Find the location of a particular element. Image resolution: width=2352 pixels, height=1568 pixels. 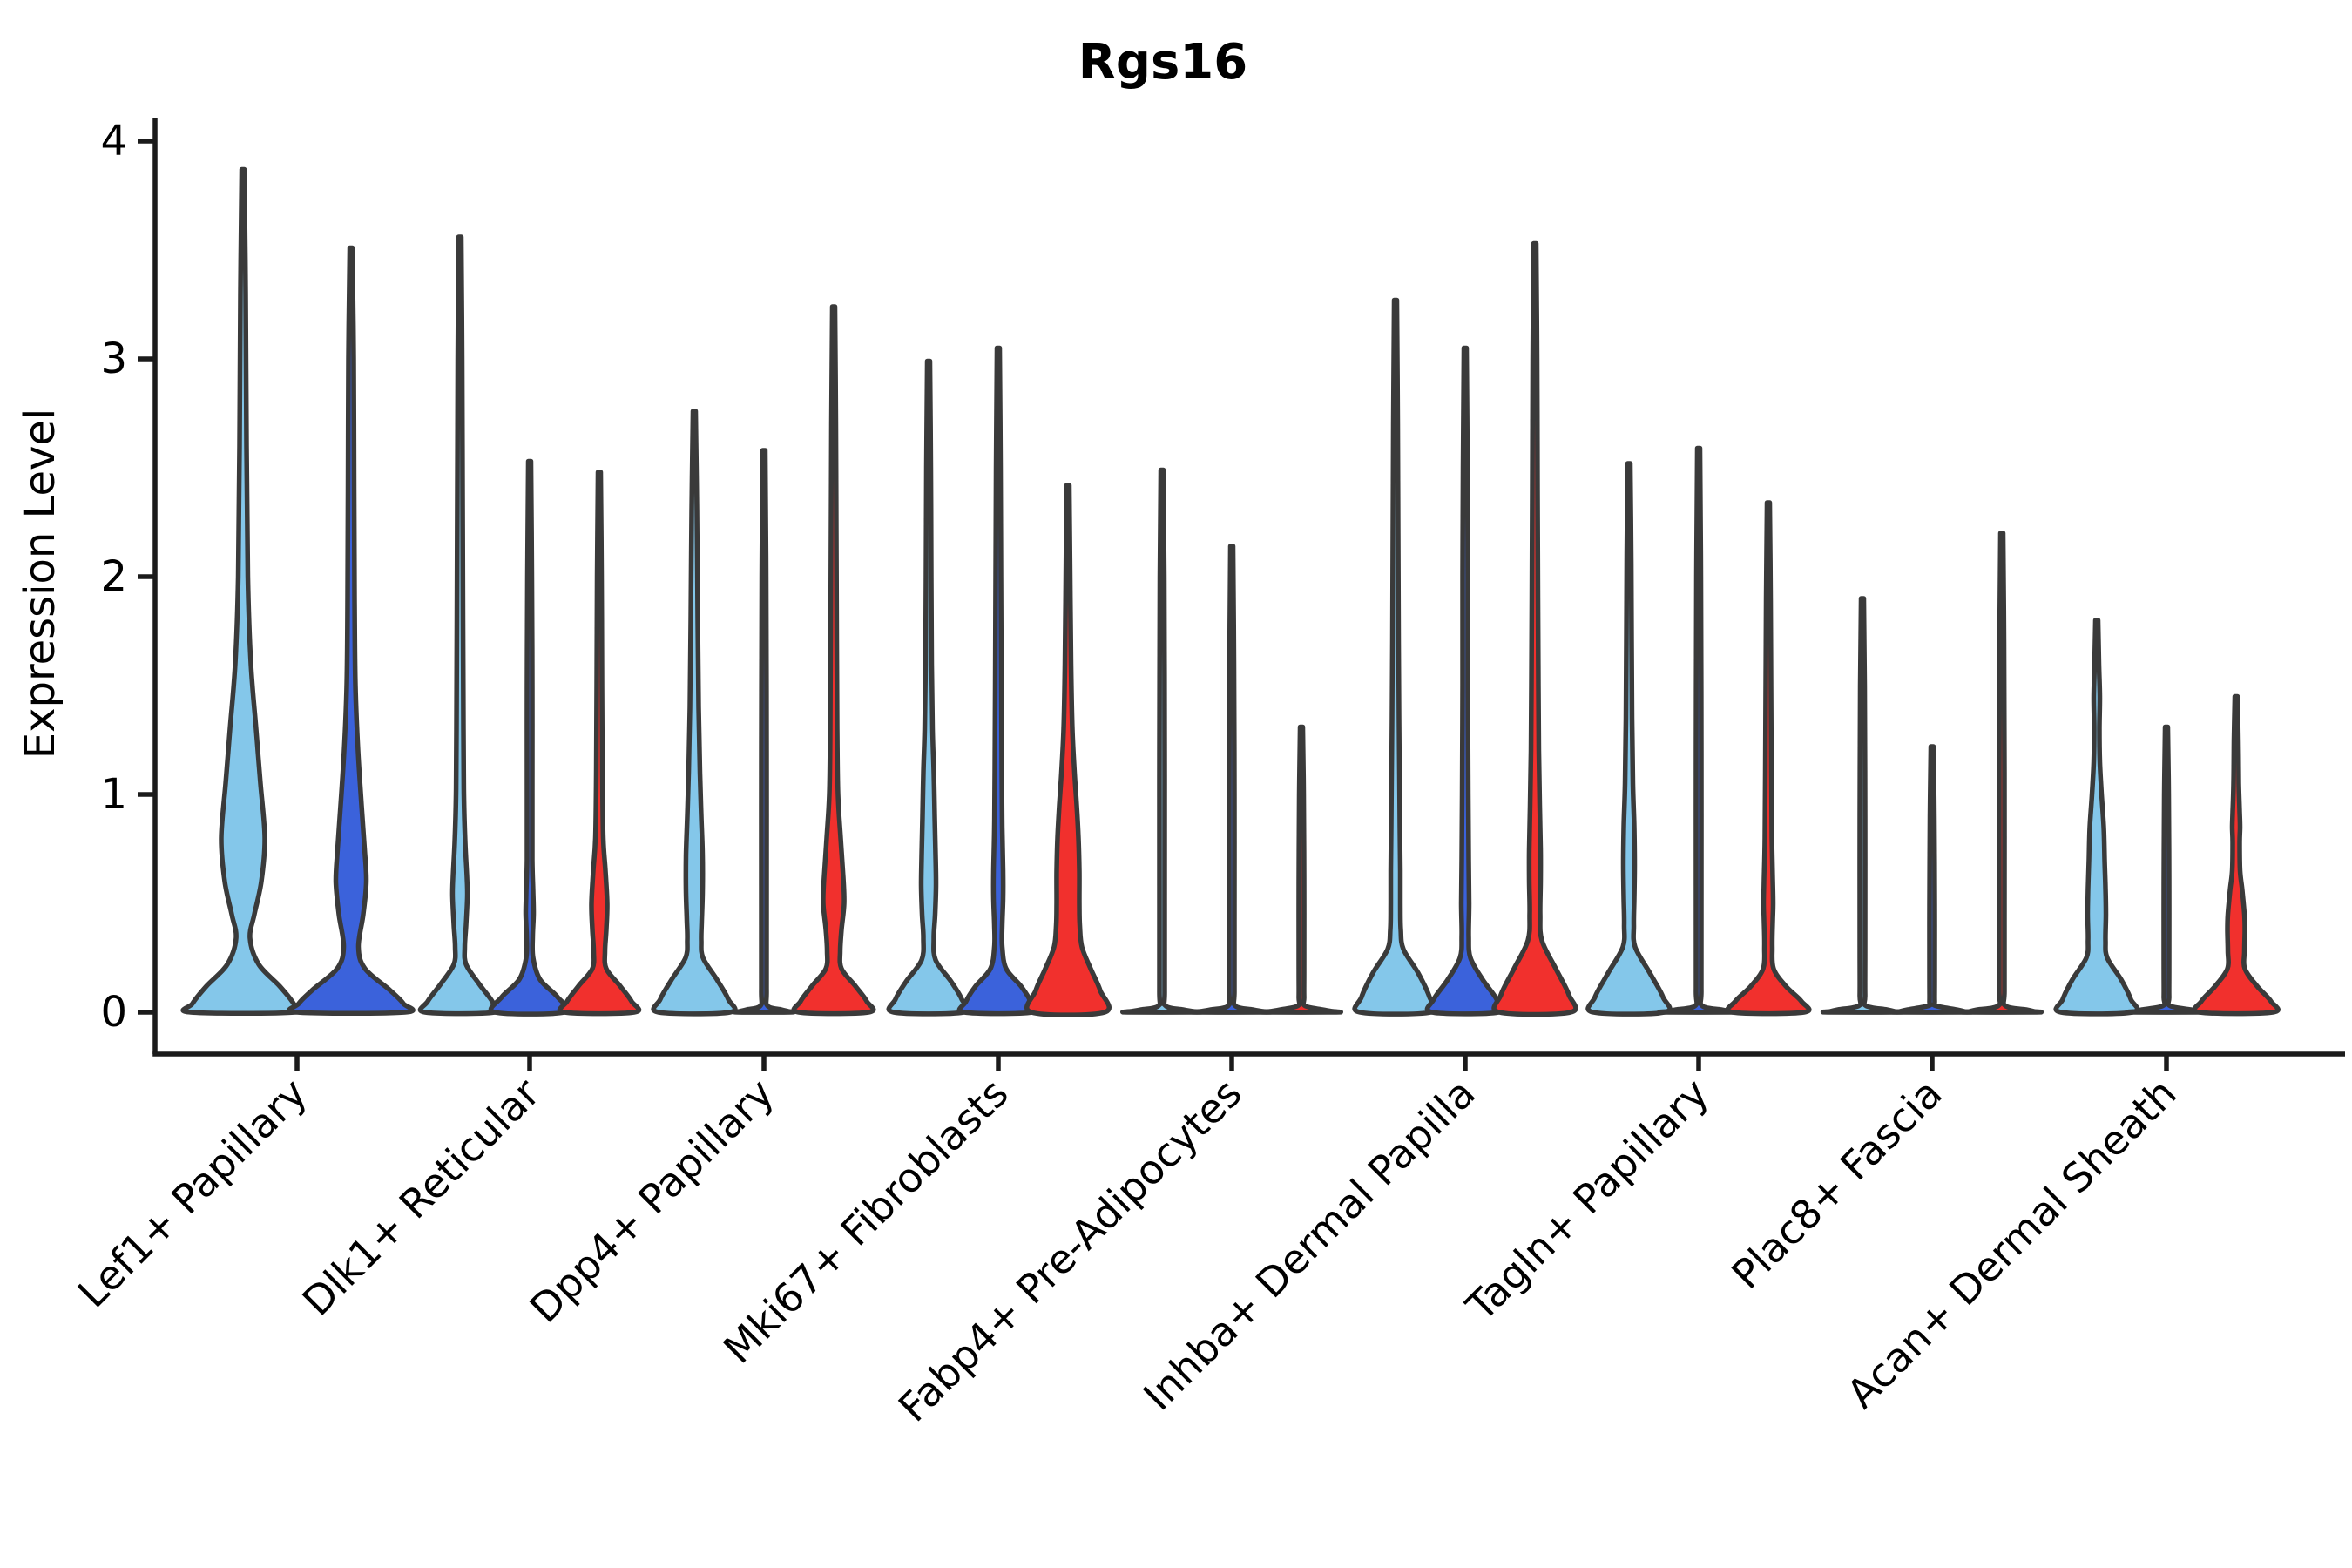

violin-2-red is located at coordinates (834, 660).